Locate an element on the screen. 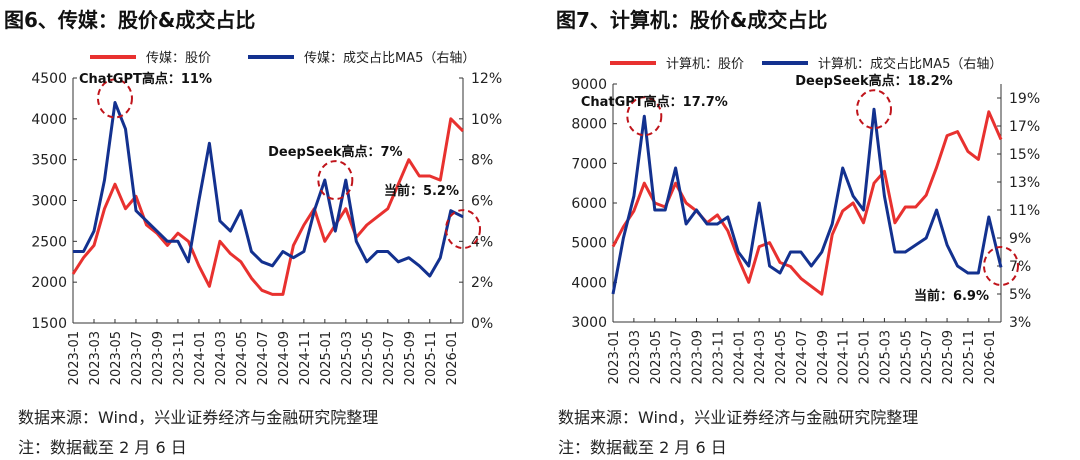 The height and width of the screenshot is (460, 1080). right-tick-label: 17% is located at coordinates (1024, 127).